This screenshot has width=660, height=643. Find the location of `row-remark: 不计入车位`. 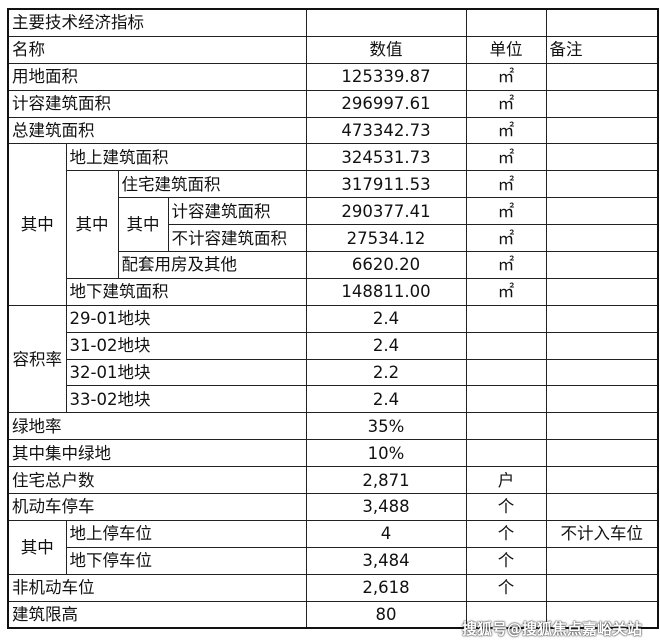

row-remark: 不计入车位 is located at coordinates (602, 533).